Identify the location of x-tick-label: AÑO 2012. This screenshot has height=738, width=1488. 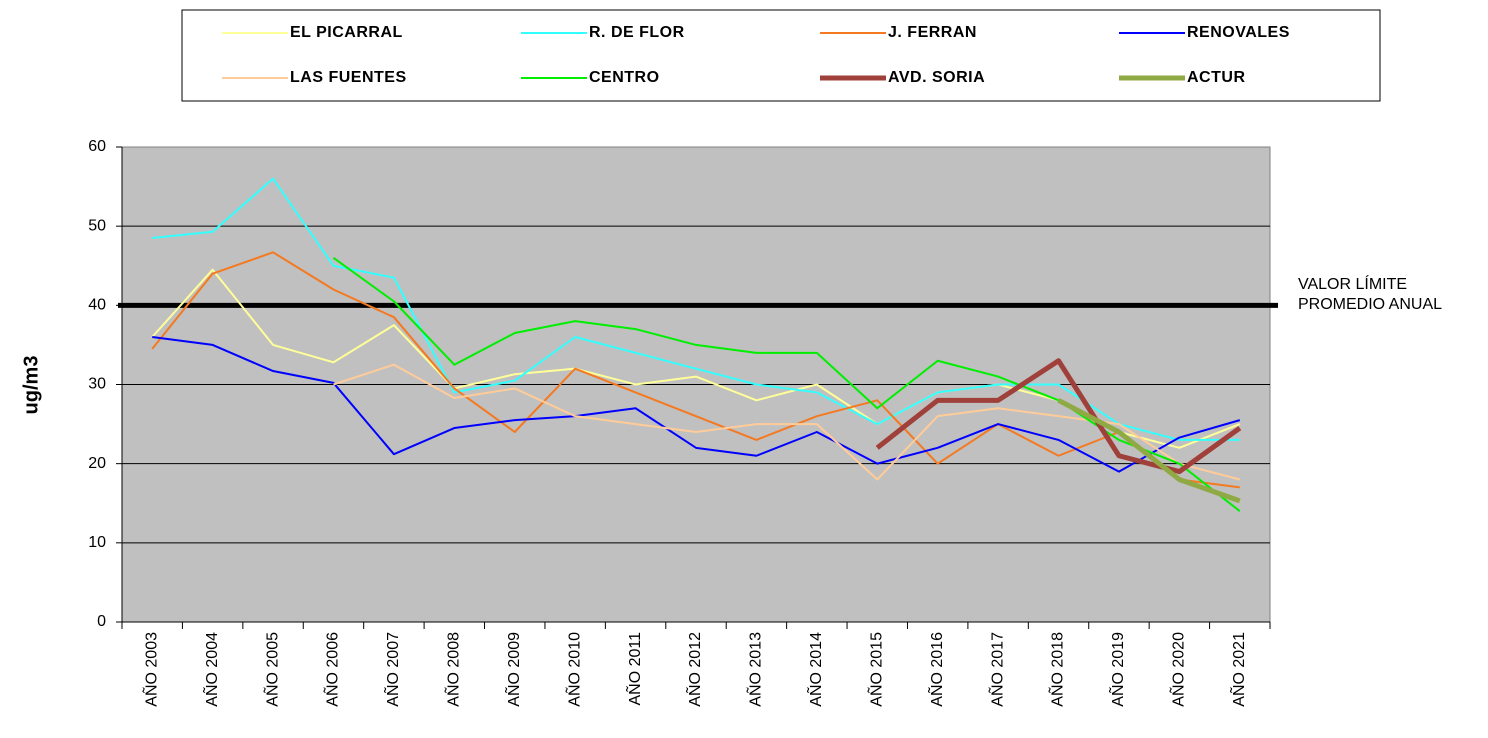
(694, 669).